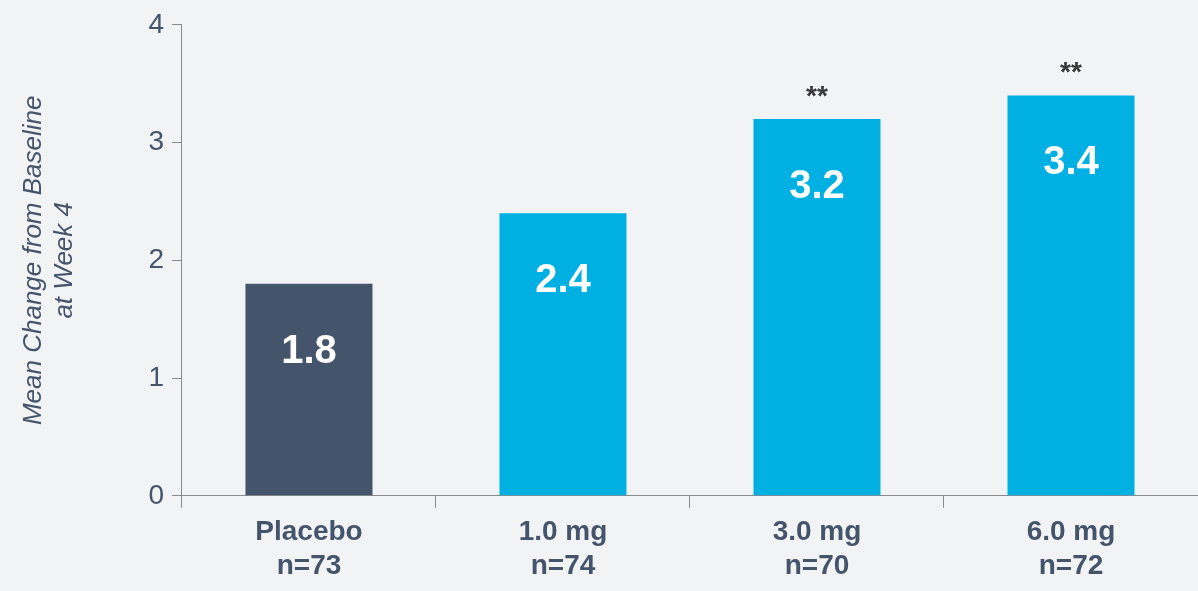  I want to click on x-tick-label: Placebo n=73, so click(309, 547).